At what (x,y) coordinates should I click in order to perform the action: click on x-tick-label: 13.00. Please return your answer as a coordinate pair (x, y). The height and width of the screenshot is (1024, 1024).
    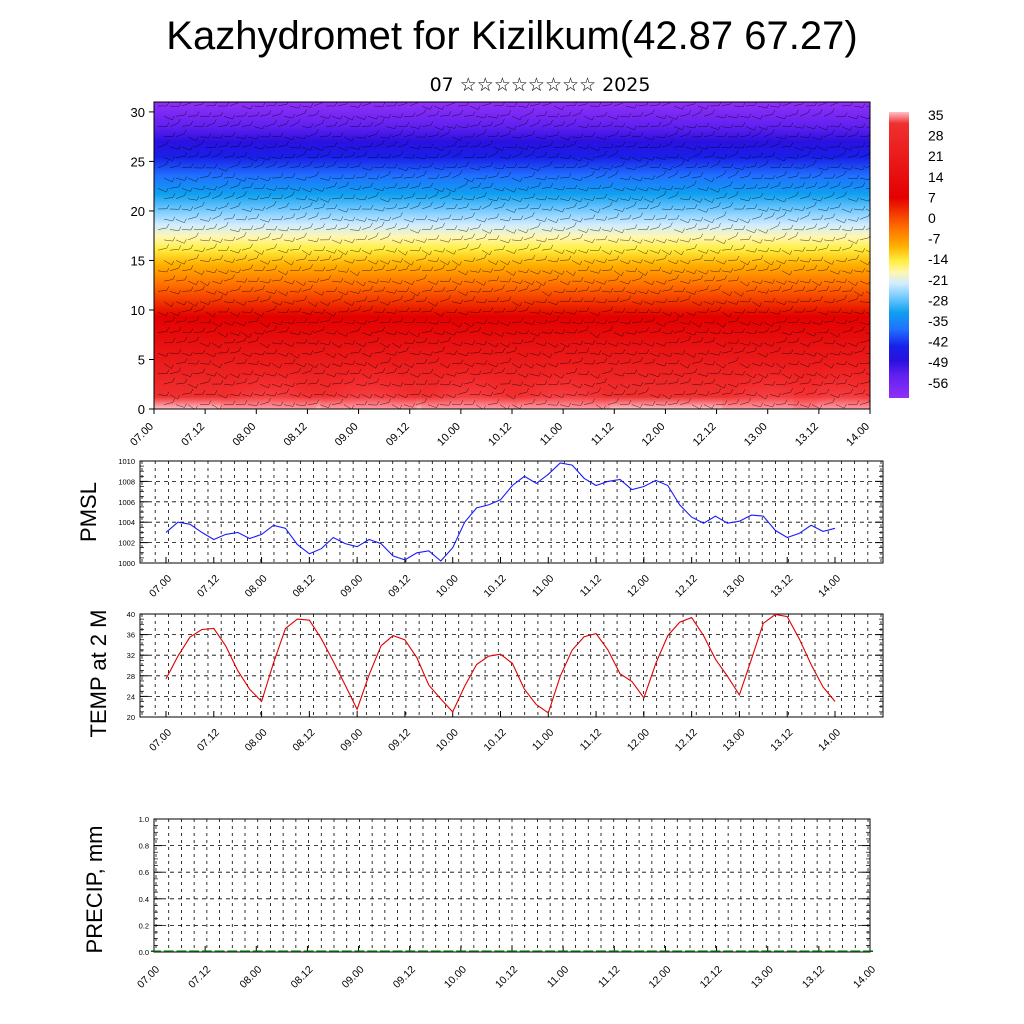
    Looking at the image, I should click on (733, 740).